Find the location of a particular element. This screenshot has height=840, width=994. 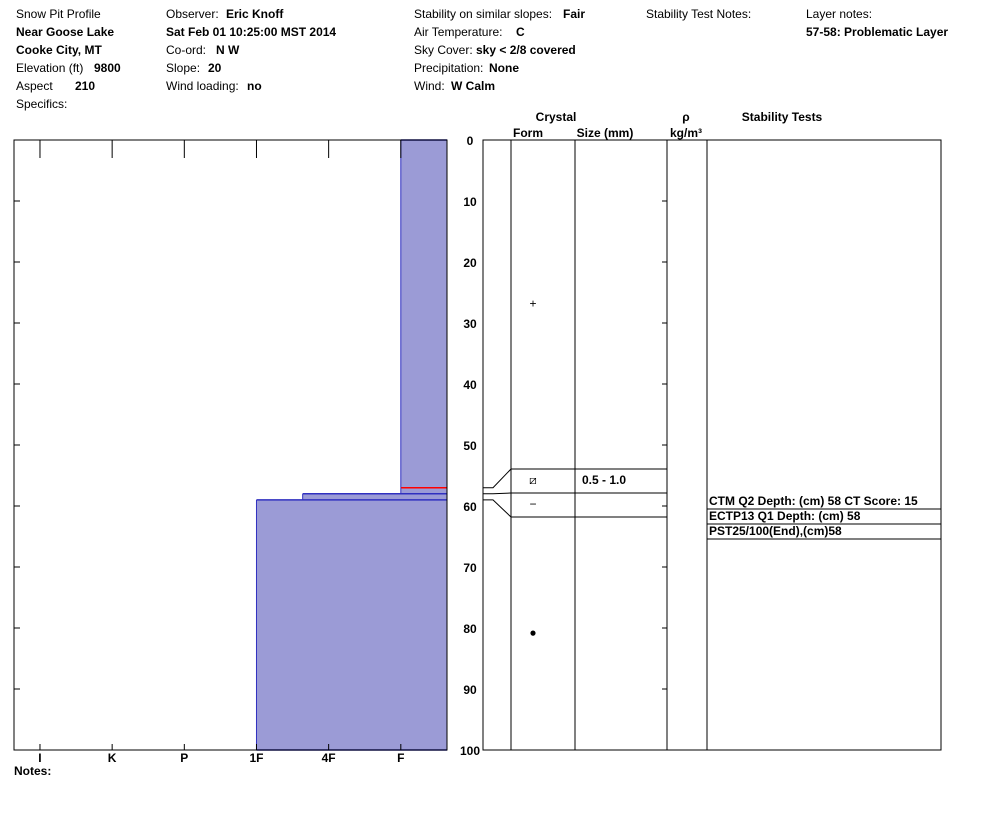

field-label: Layer notes: is located at coordinates (839, 14).